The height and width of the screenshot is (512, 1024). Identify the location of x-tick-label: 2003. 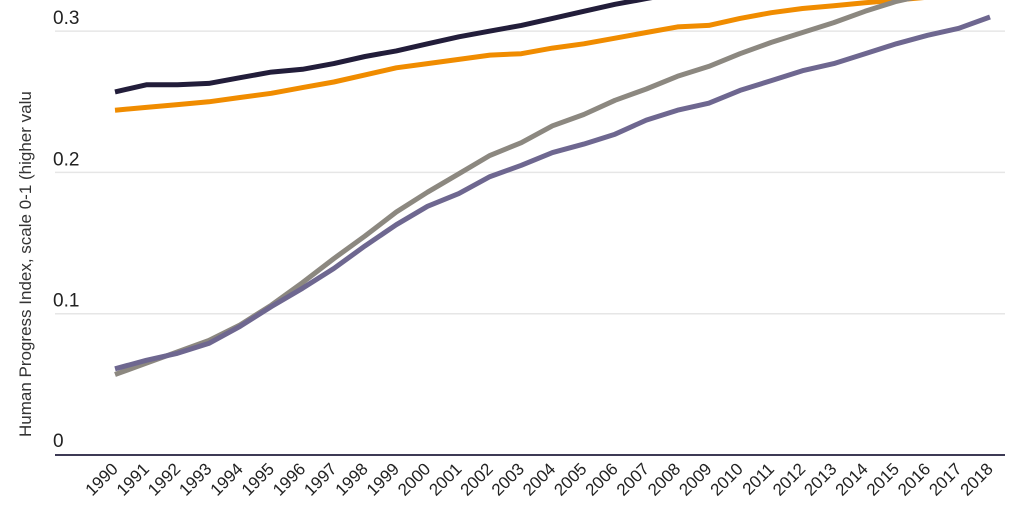
(508, 479).